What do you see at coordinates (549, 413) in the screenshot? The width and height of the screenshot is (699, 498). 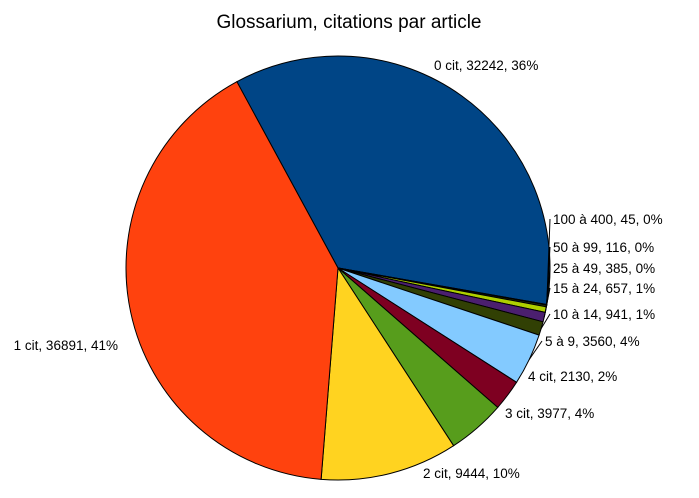 I see `slice-label: 3 cit, 3977, 4%` at bounding box center [549, 413].